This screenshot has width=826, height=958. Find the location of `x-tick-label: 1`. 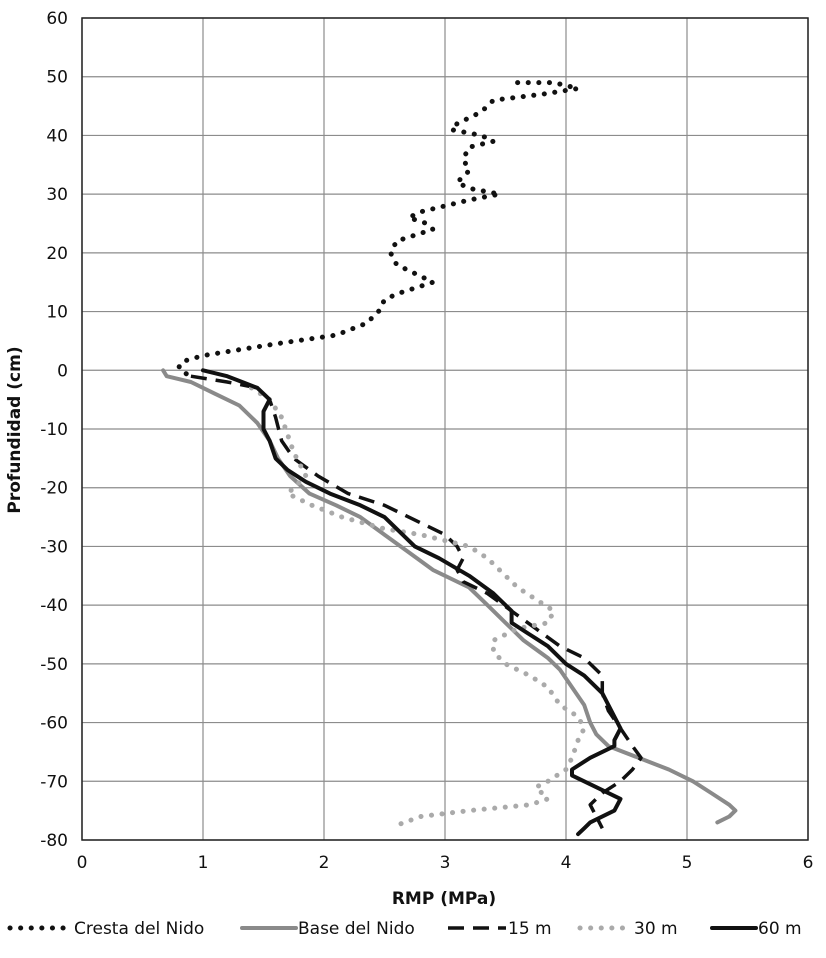

x-tick-label: 1 is located at coordinates (203, 863).